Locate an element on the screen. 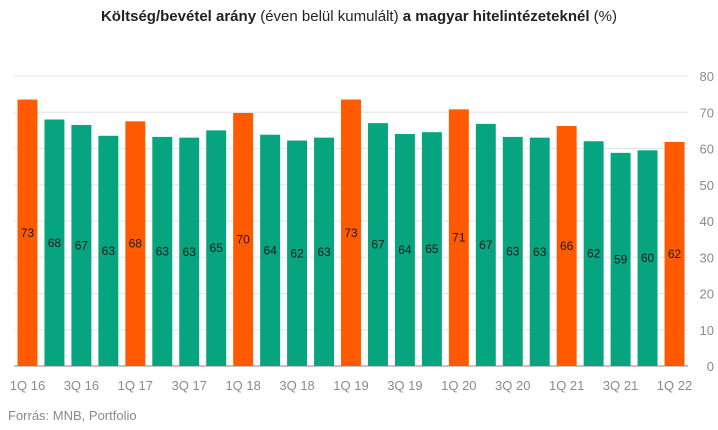 The width and height of the screenshot is (718, 430). x-tick-label: 1Q 19 is located at coordinates (350, 385).